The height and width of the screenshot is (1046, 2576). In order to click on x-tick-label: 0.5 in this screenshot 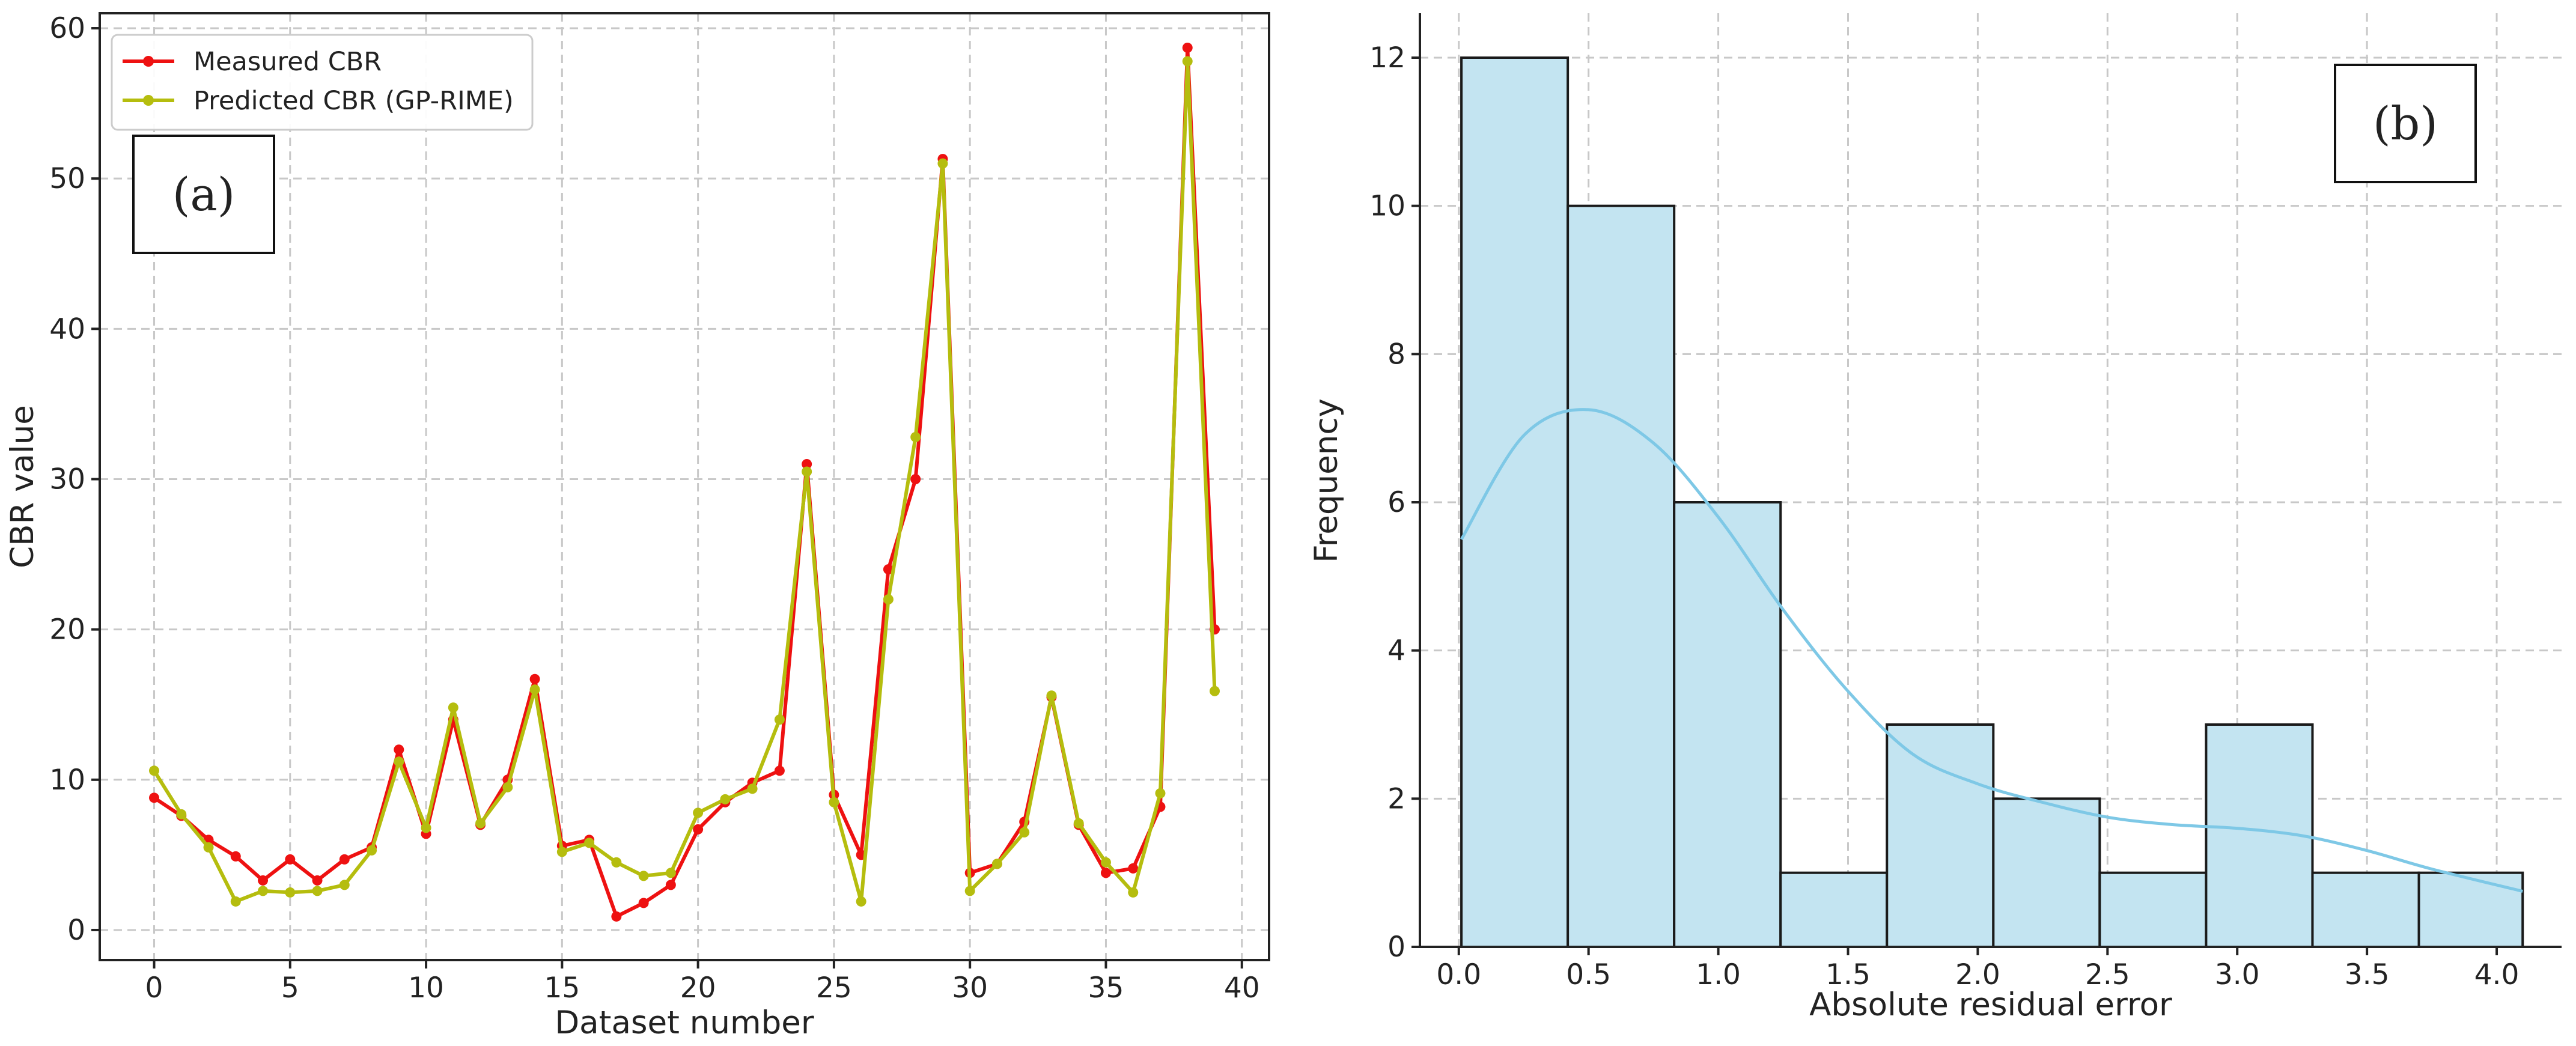, I will do `click(1588, 975)`.